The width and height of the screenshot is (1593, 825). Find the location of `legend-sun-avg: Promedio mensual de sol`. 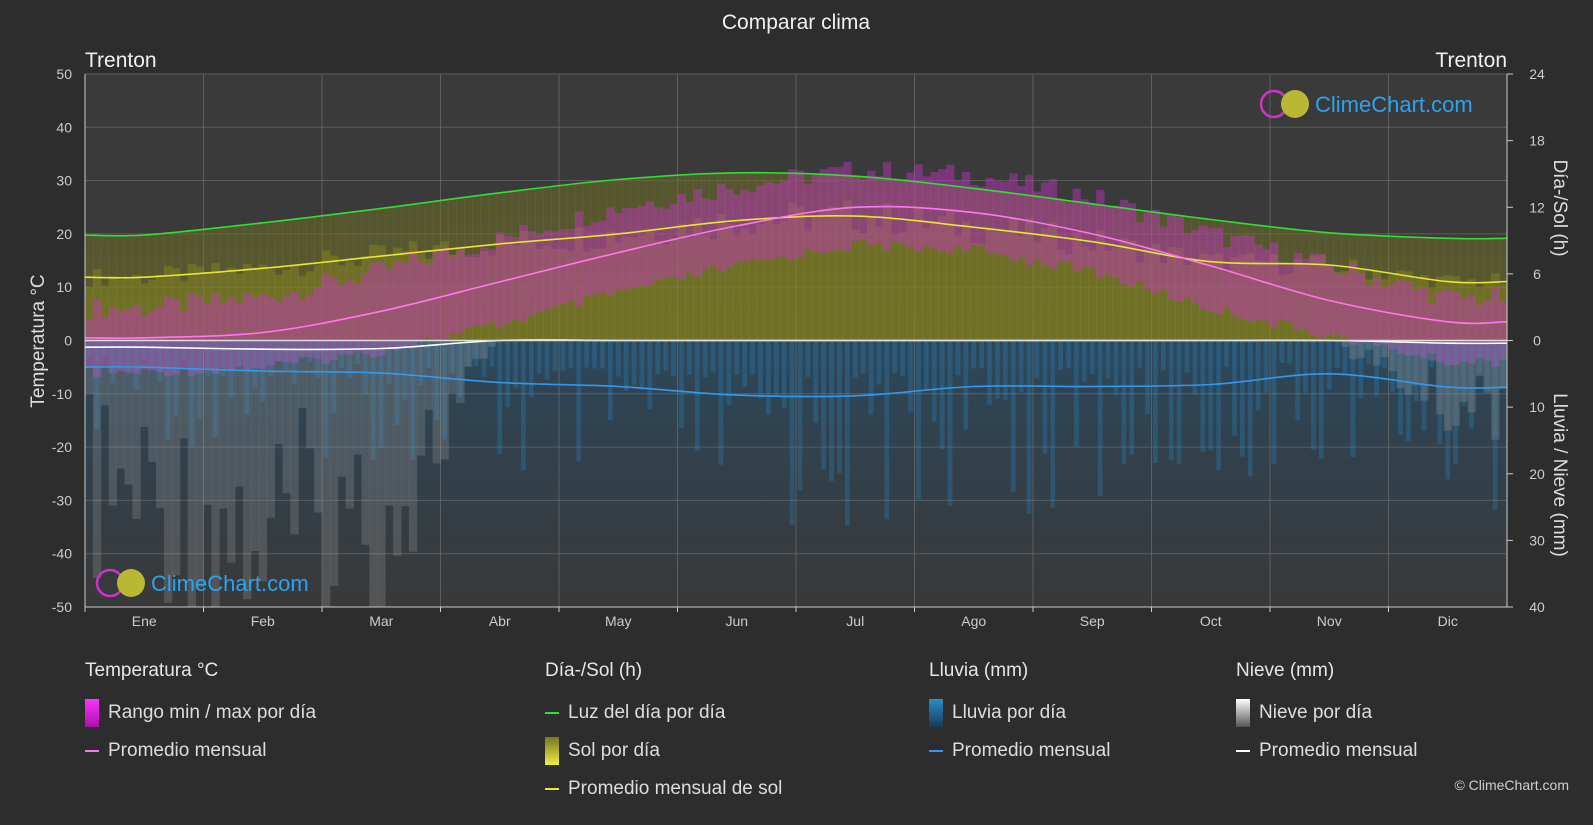

legend-sun-avg: Promedio mensual de sol is located at coordinates (663, 789).